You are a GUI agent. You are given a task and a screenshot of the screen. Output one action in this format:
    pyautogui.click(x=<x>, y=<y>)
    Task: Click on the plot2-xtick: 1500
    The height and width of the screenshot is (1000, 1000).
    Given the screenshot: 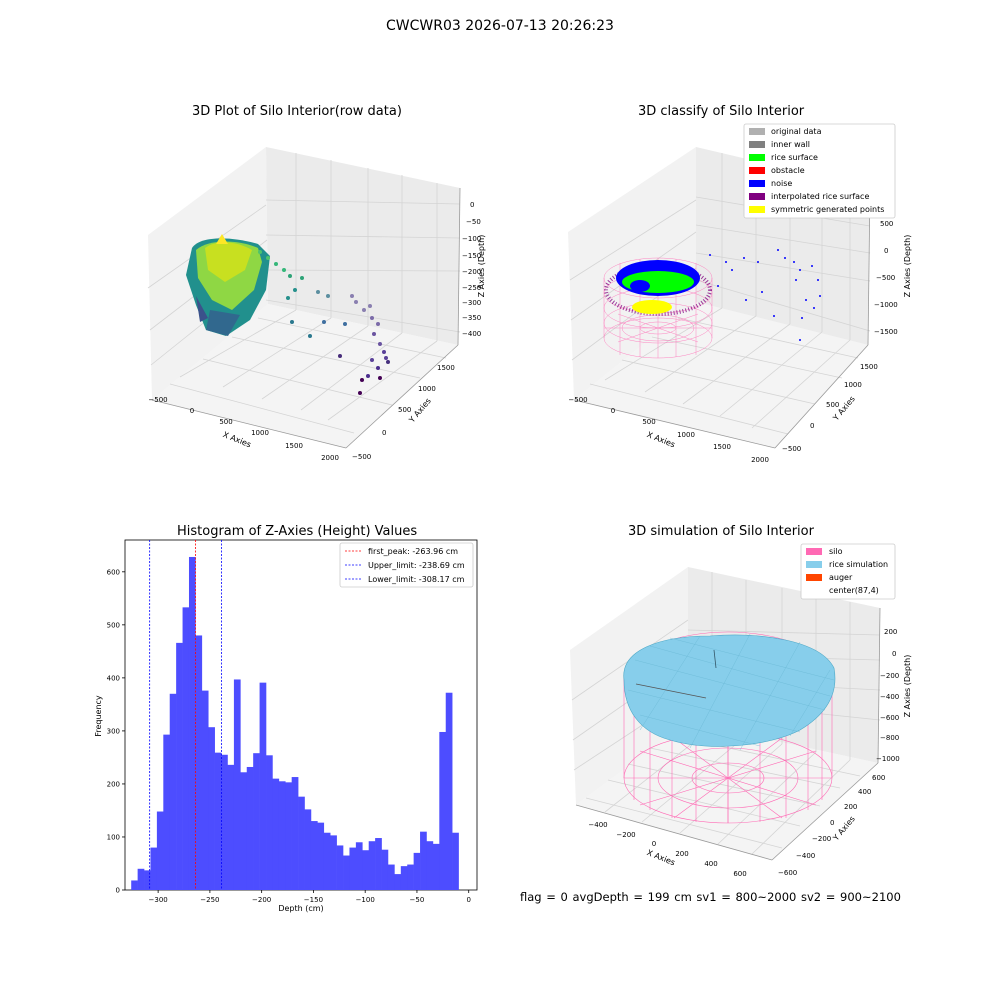 What is the action you would take?
    pyautogui.click(x=722, y=447)
    